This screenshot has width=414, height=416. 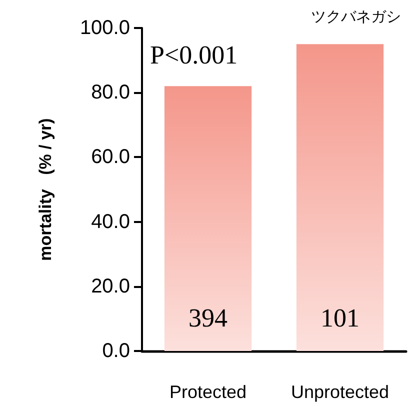 I want to click on annotation: P<0.001, so click(x=194, y=55).